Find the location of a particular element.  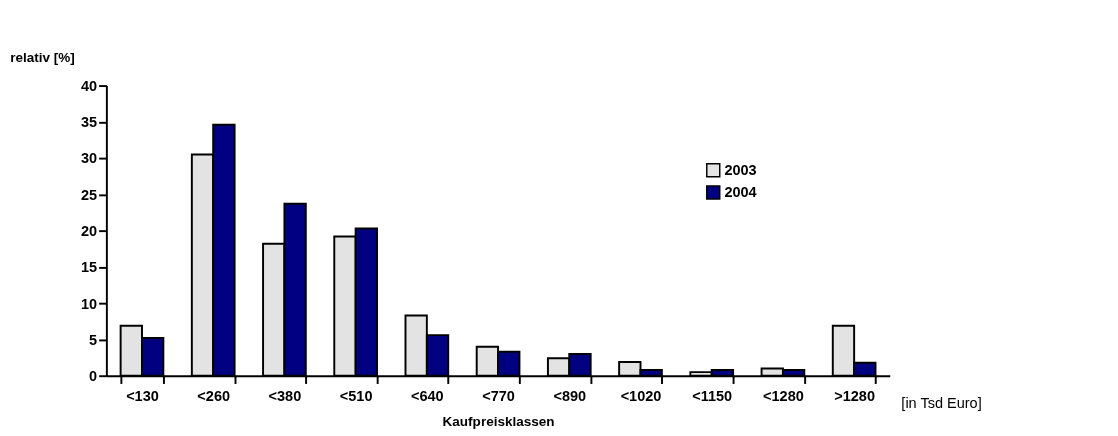

x-tick-label: <1020 is located at coordinates (641, 396).